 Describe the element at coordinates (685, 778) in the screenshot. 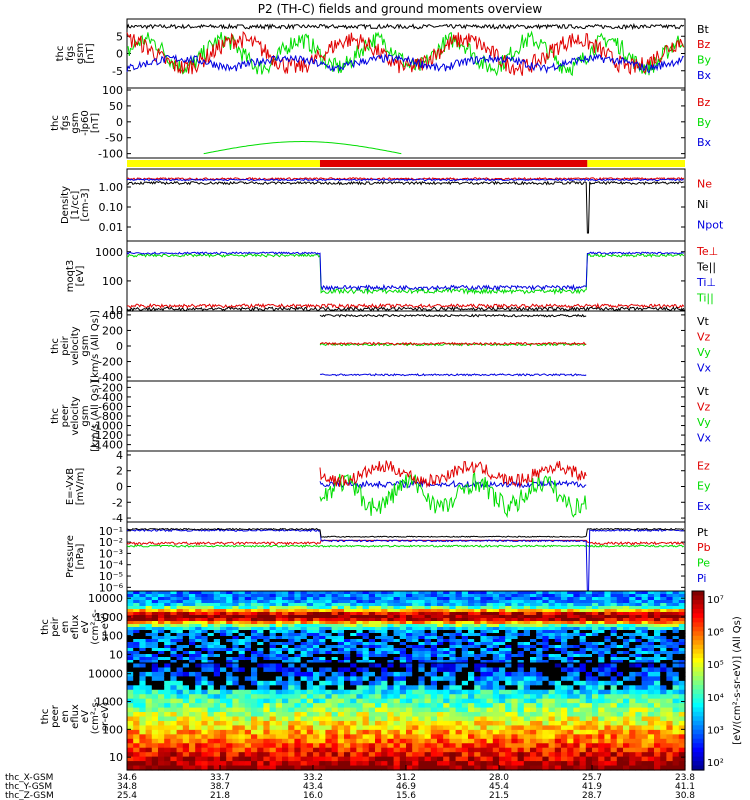

I see `x-row-value: 23.8` at that location.